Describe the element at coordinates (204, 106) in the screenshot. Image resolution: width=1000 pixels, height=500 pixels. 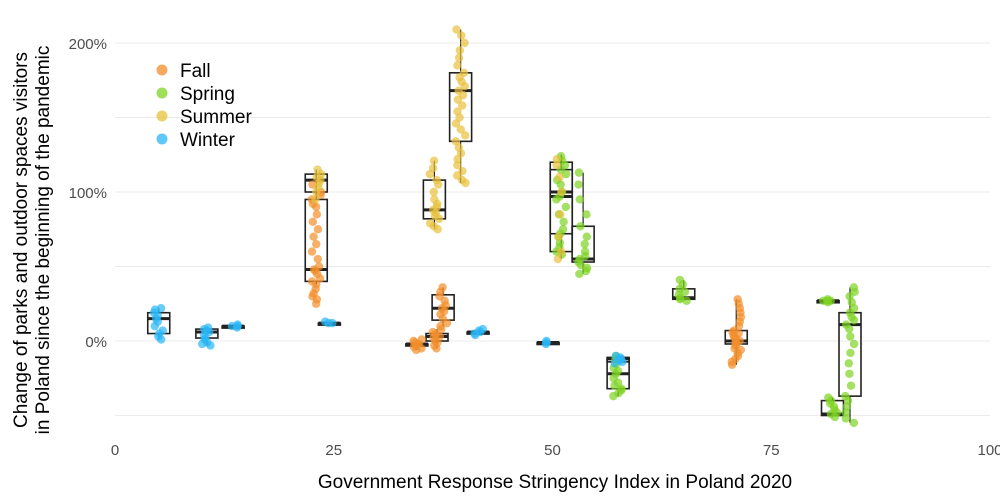
I see `legend: Fall Spring Summer Winter` at that location.